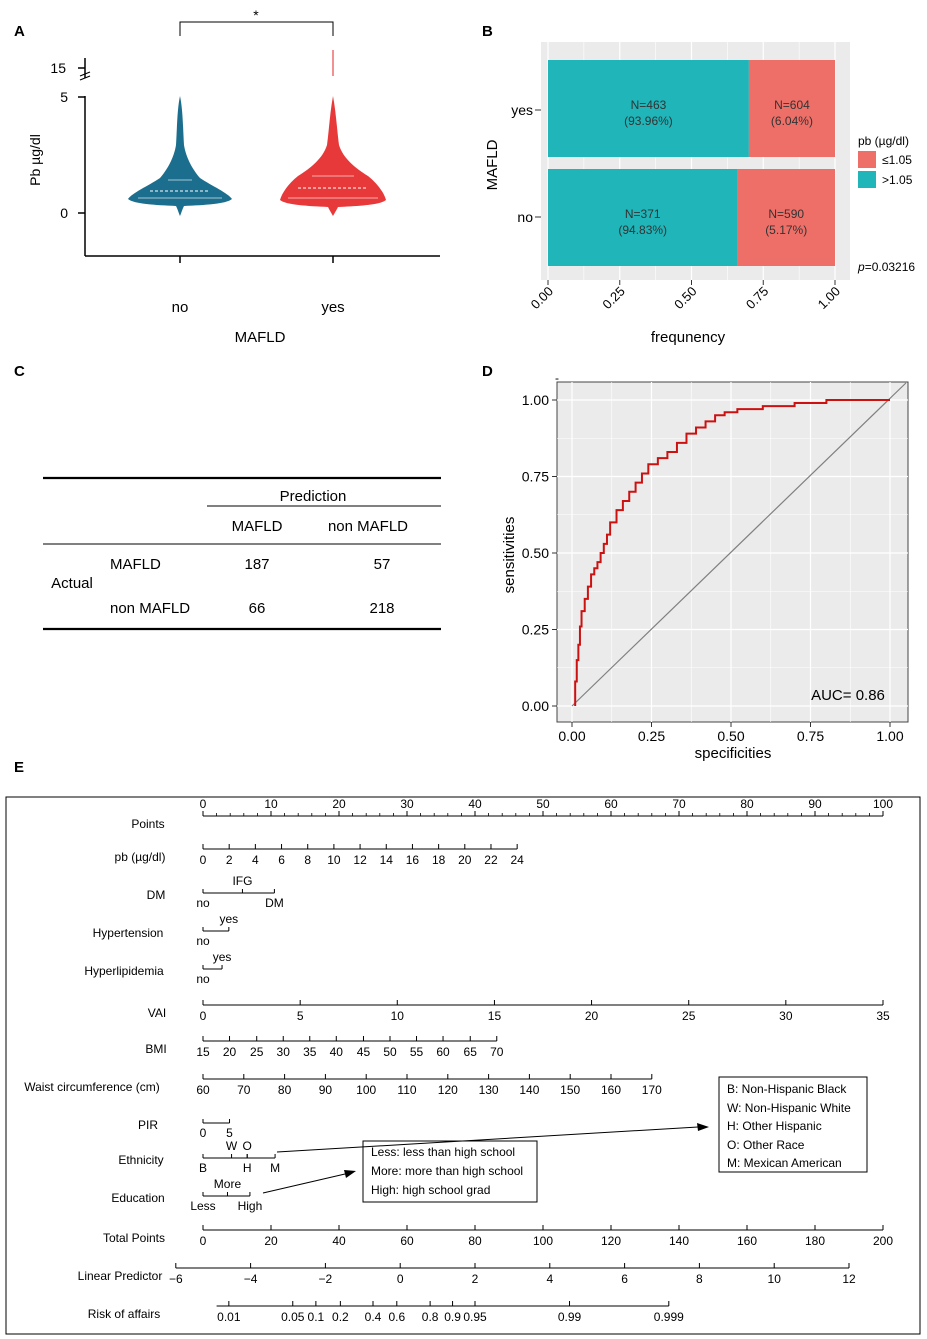 This screenshot has width=927, height=1339. What do you see at coordinates (535, 706) in the screenshot?
I see `d-ytick-label: 0.00` at bounding box center [535, 706].